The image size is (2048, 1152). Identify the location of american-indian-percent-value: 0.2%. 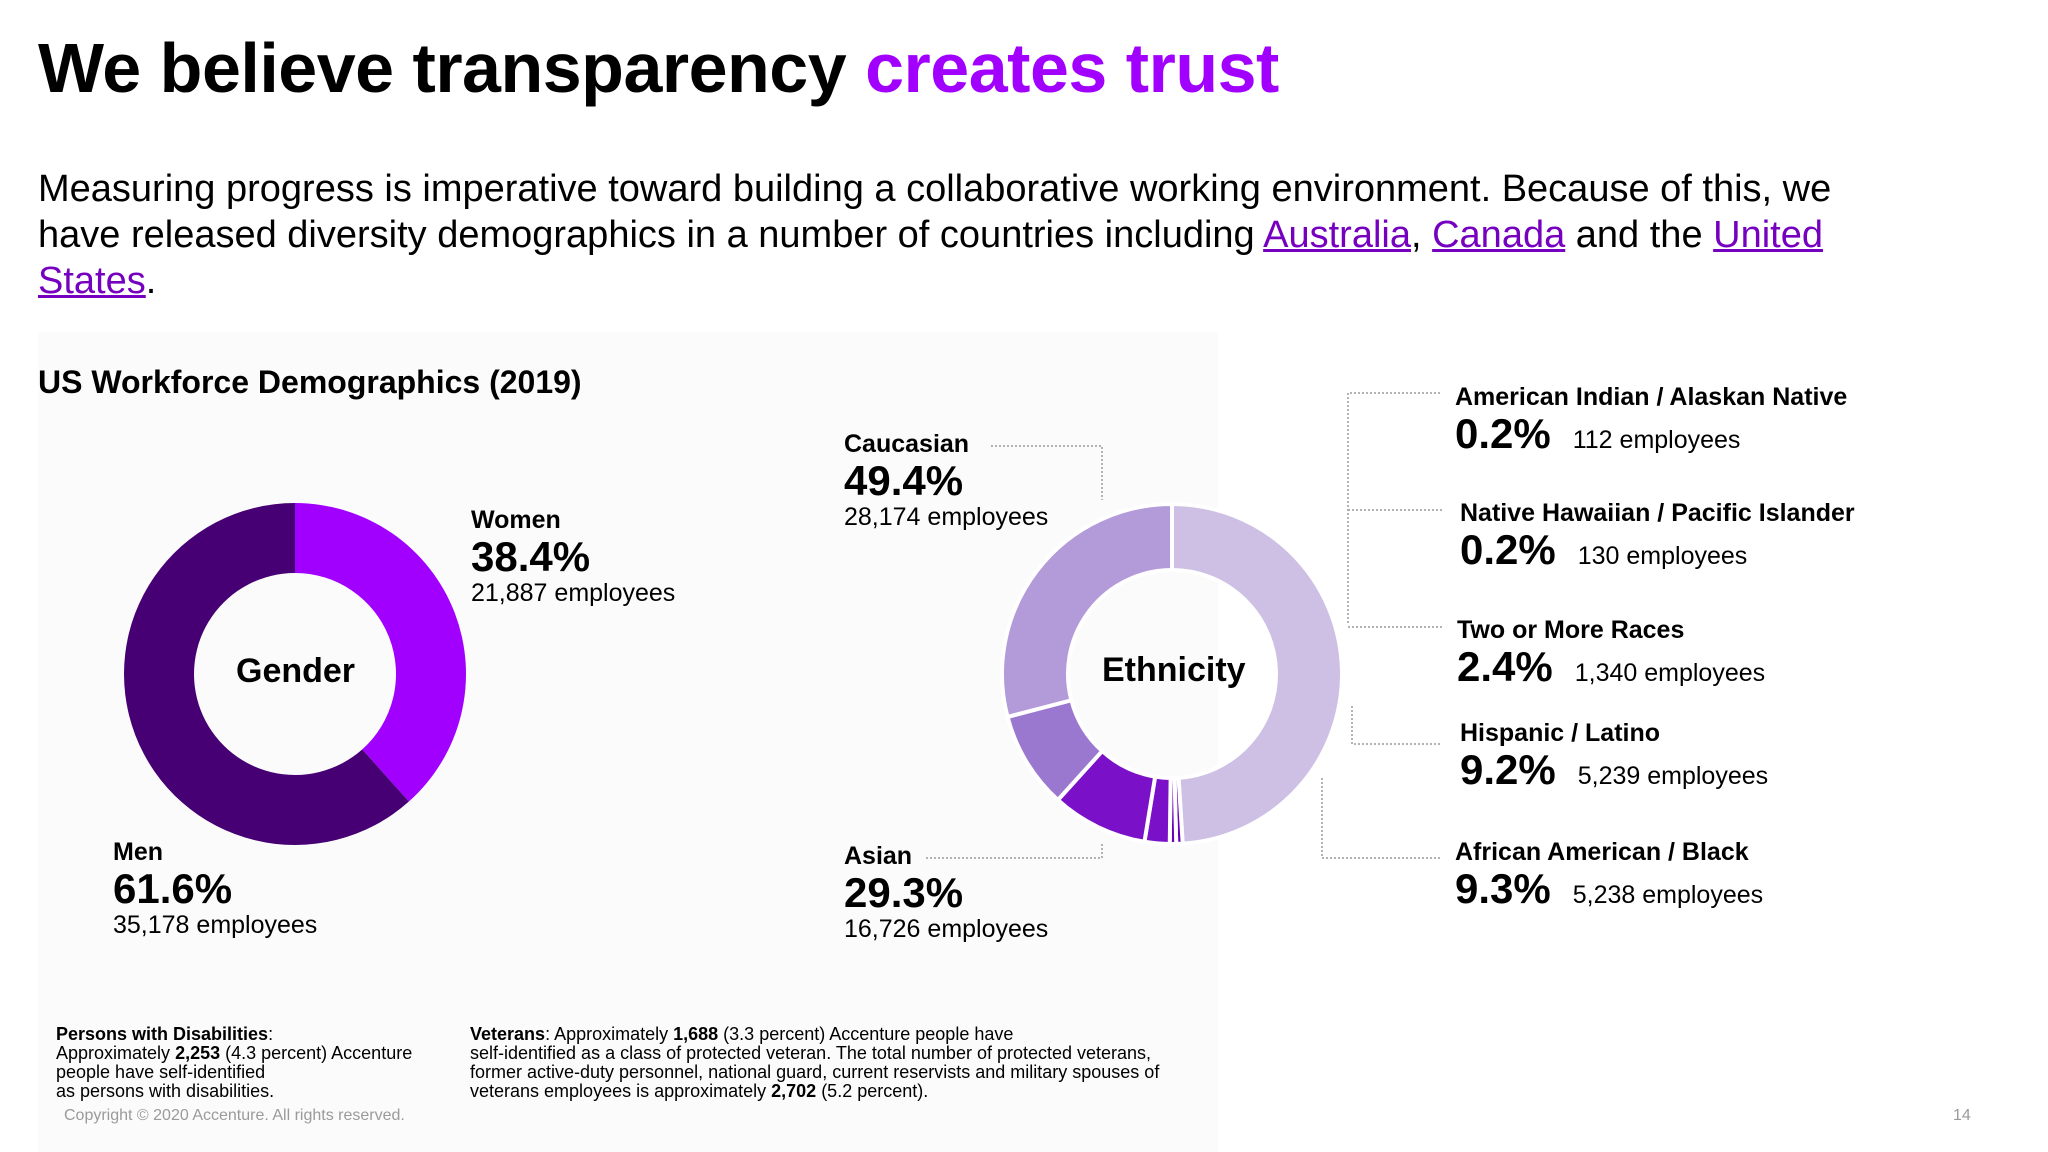
(1503, 433).